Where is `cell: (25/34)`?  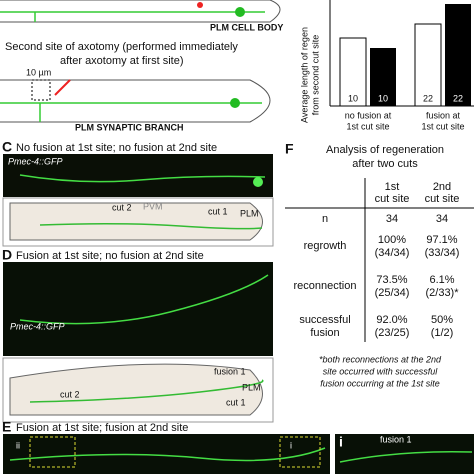 cell: (25/34) is located at coordinates (392, 293).